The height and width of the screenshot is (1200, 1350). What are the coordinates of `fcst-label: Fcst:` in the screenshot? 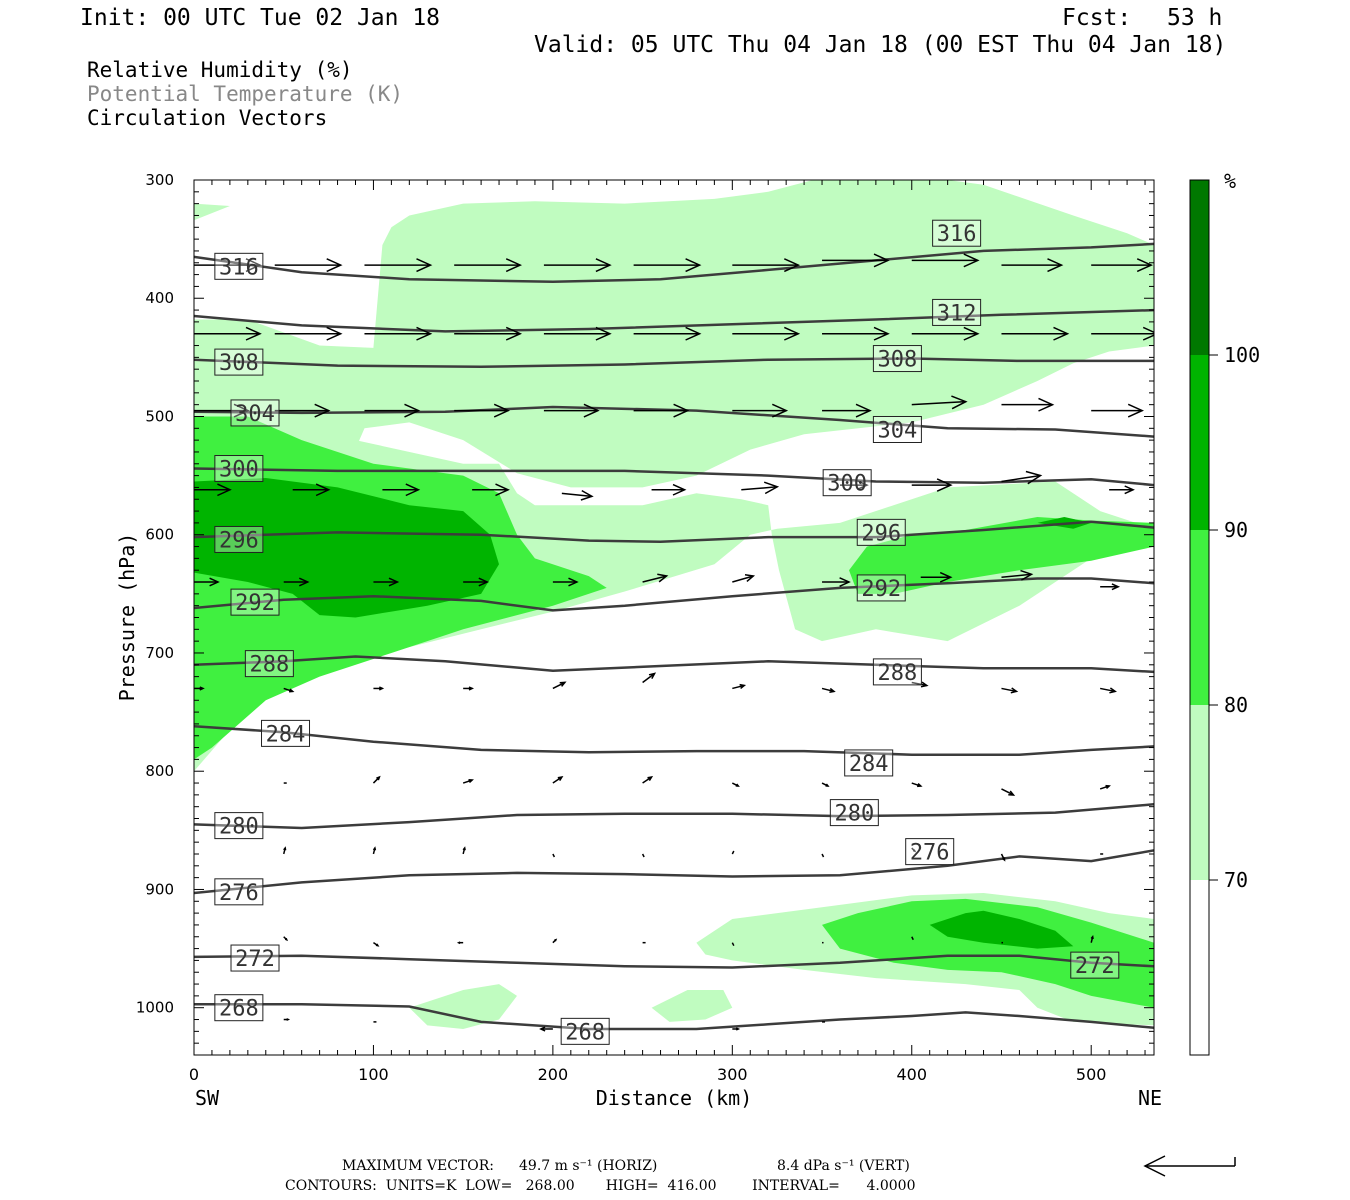 It's located at (1097, 18).